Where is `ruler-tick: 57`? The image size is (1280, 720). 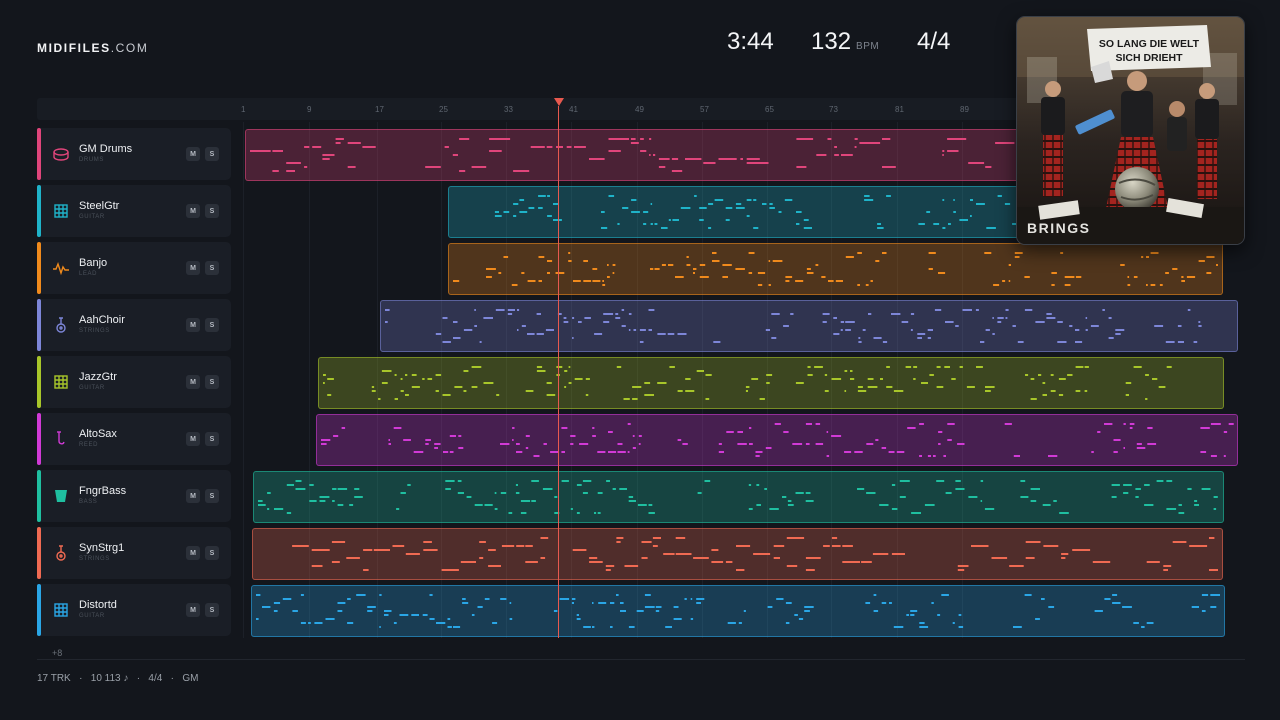 ruler-tick: 57 is located at coordinates (704, 109).